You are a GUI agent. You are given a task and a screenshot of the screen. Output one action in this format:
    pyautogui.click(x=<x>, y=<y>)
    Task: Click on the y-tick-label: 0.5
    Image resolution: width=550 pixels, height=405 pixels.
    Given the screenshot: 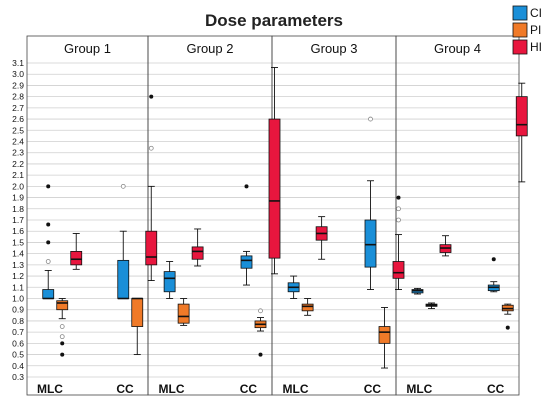 What is the action you would take?
    pyautogui.click(x=18, y=355)
    